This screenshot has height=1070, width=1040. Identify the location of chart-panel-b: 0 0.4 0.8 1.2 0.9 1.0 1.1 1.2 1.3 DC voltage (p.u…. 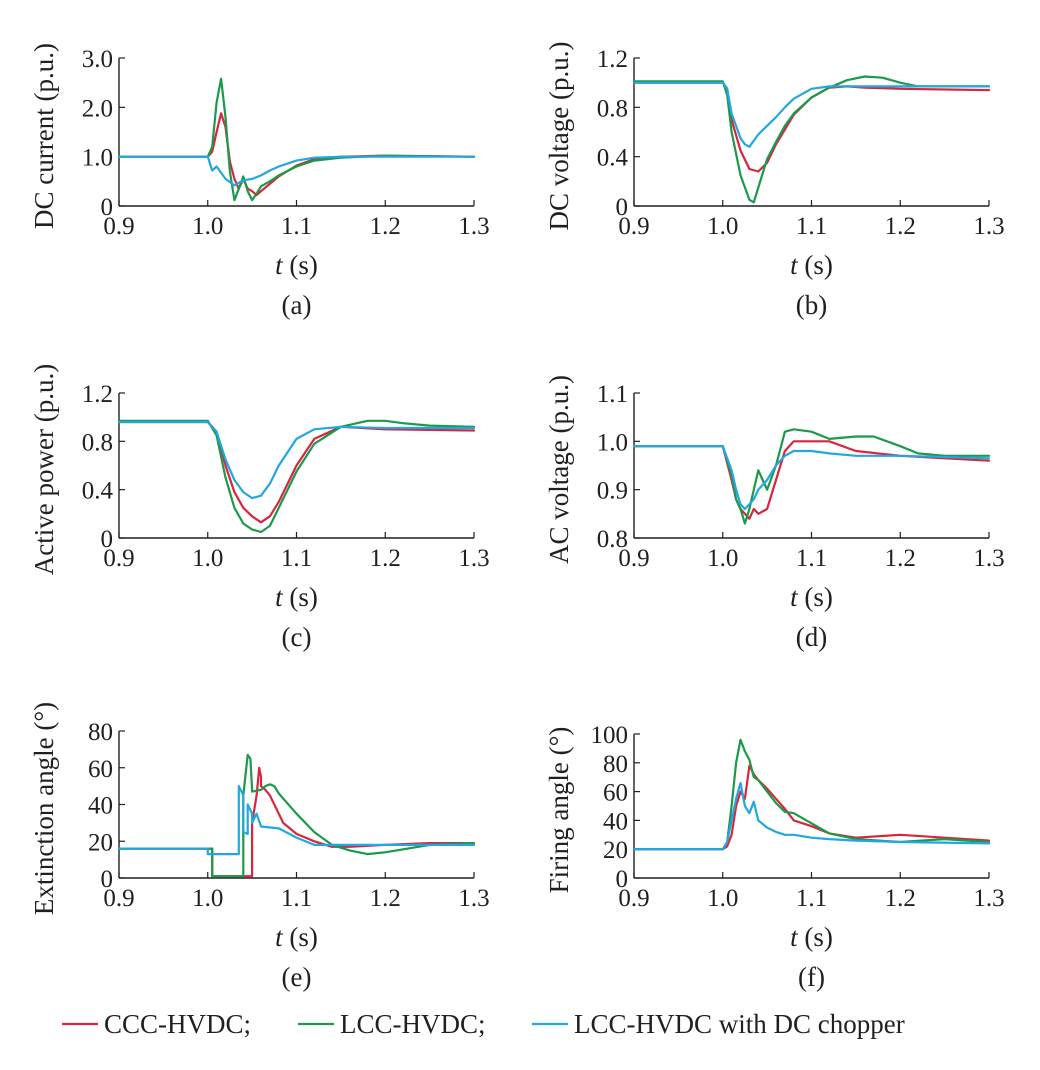
(774, 181).